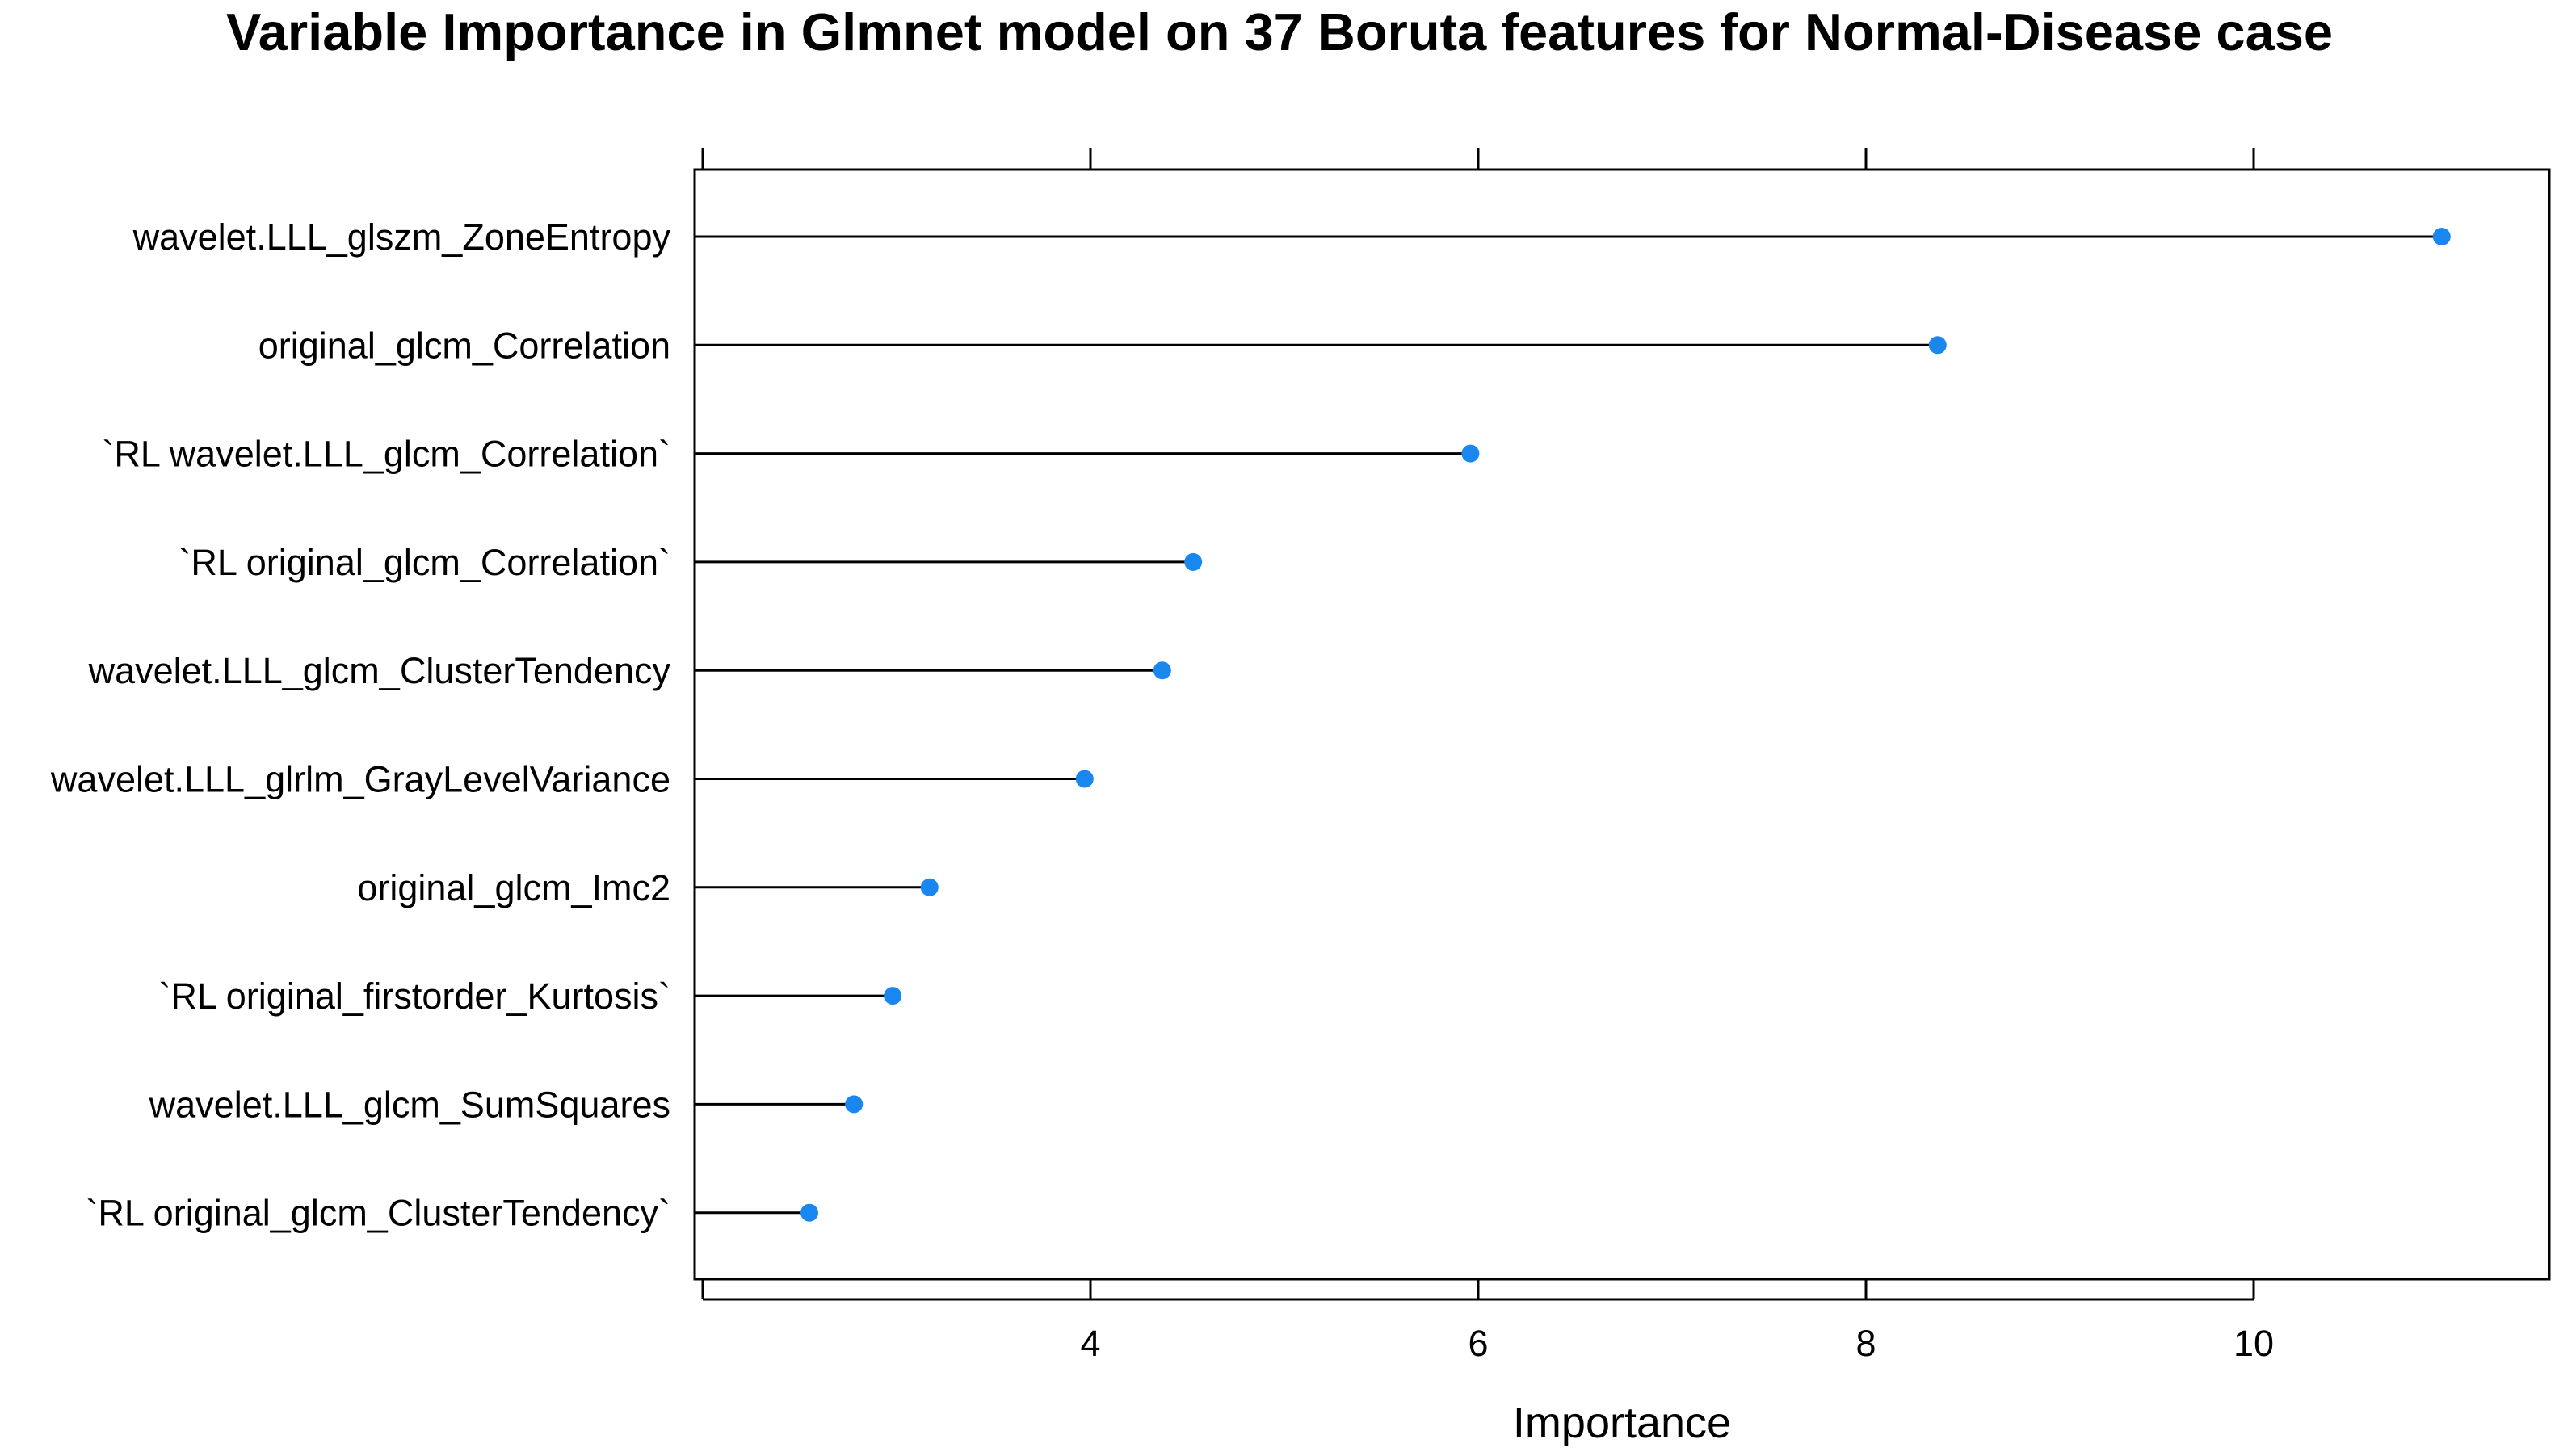 This screenshot has width=2559, height=1456. Describe the element at coordinates (1090, 1343) in the screenshot. I see `x-tick-label-4: 4` at that location.